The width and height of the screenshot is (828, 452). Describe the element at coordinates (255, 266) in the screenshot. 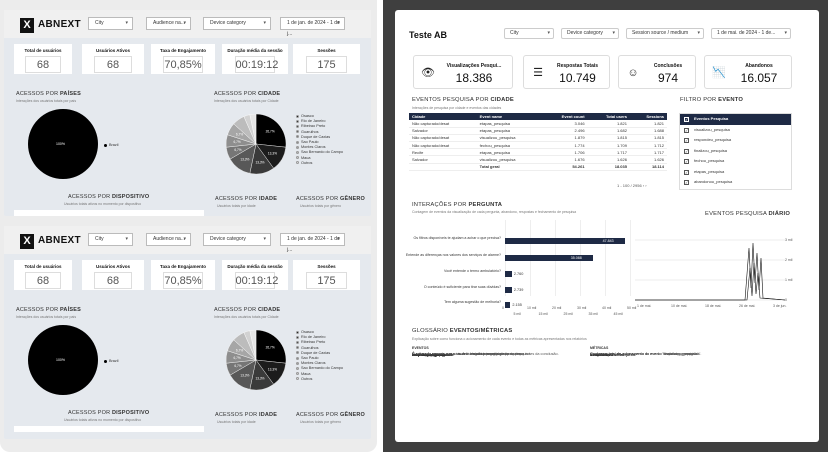

I see `kpi-label: Duração média da sessão` at that location.